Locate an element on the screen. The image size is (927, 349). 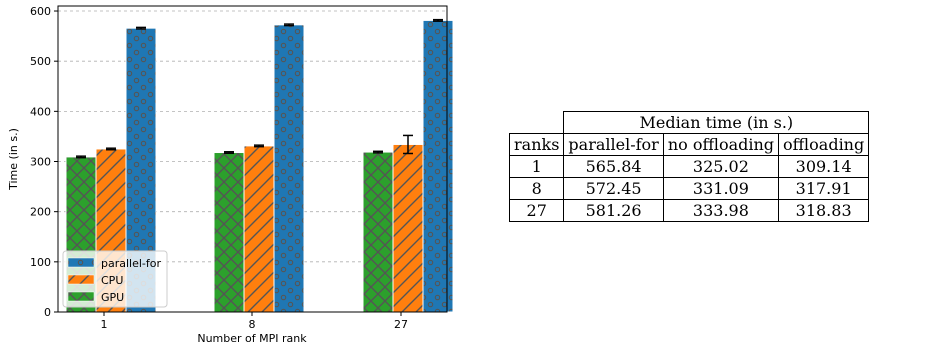
x-tick-label: 27 is located at coordinates (401, 324).